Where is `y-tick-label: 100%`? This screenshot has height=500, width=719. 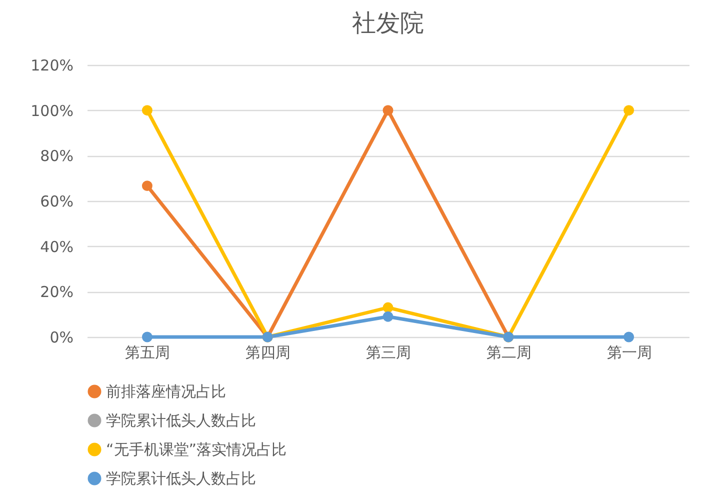
y-tick-label: 100% is located at coordinates (52, 111).